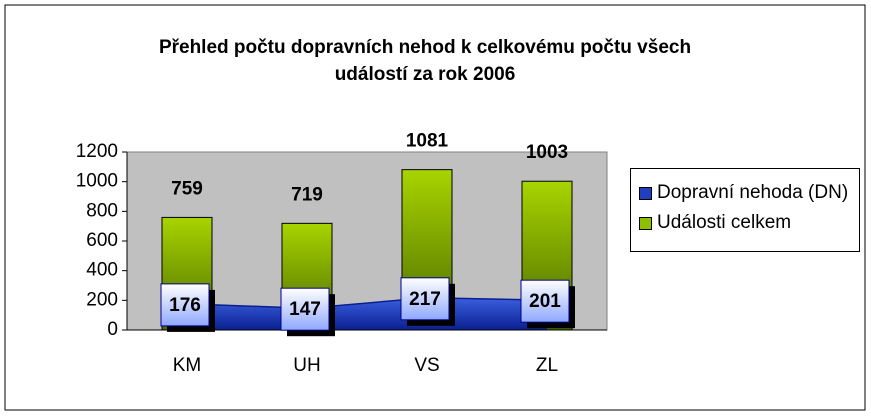 Image resolution: width=871 pixels, height=416 pixels. What do you see at coordinates (306, 365) in the screenshot?
I see `x-tick-label: UH` at bounding box center [306, 365].